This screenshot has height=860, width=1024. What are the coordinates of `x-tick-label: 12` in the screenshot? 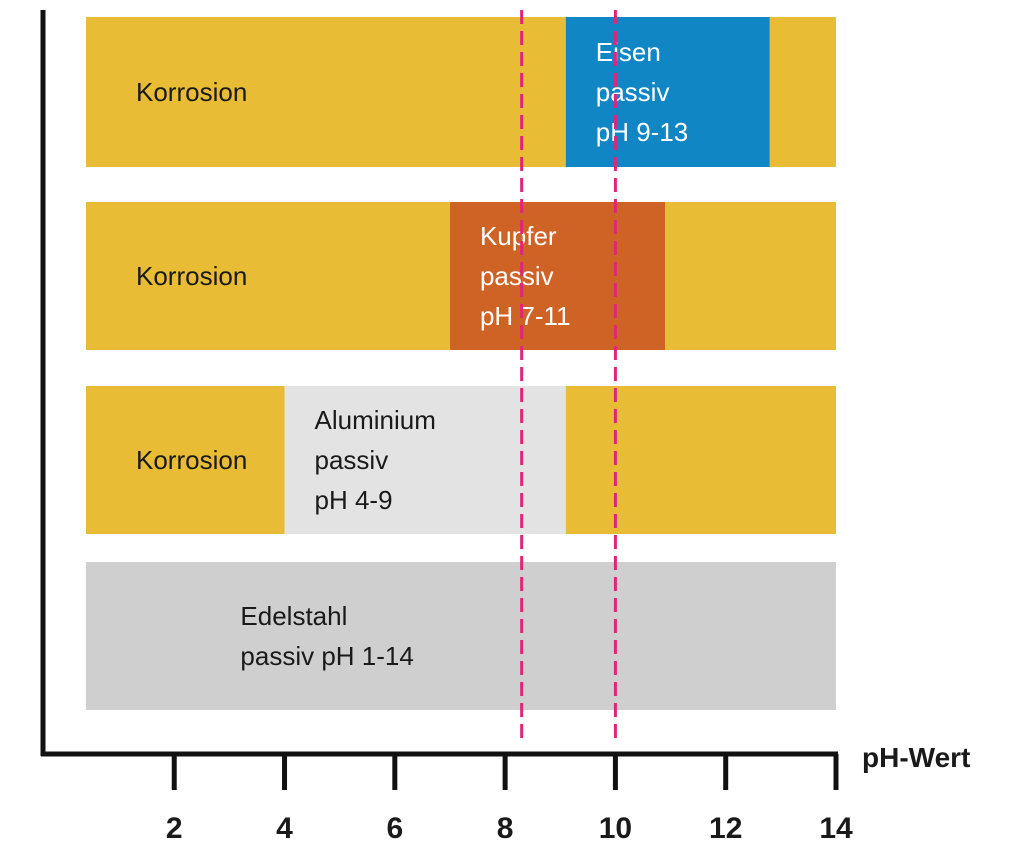 It's located at (725, 828).